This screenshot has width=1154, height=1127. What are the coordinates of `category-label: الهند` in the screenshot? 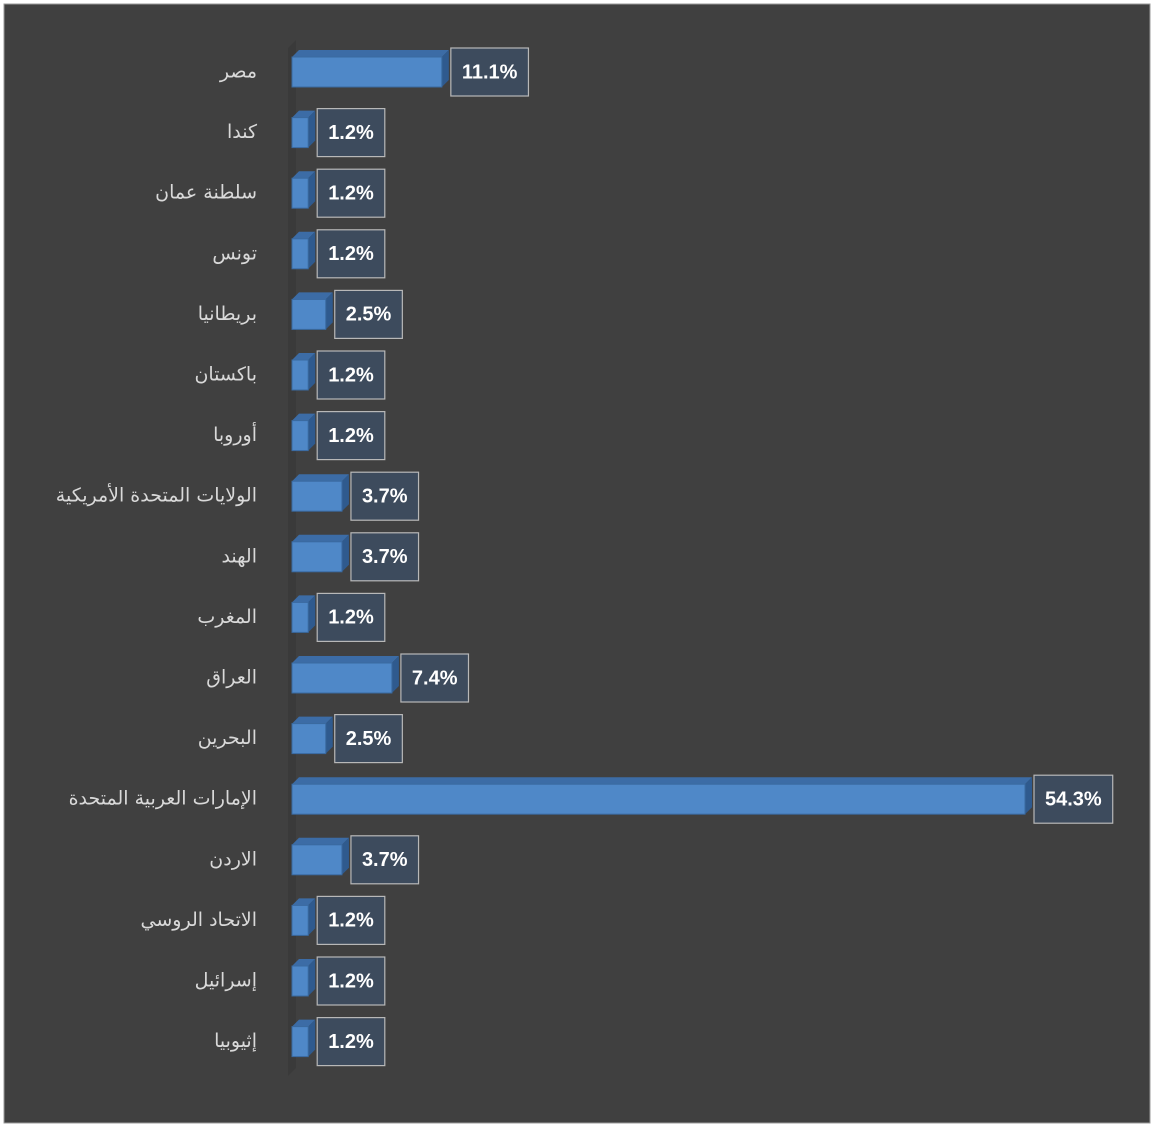 It's located at (239, 556).